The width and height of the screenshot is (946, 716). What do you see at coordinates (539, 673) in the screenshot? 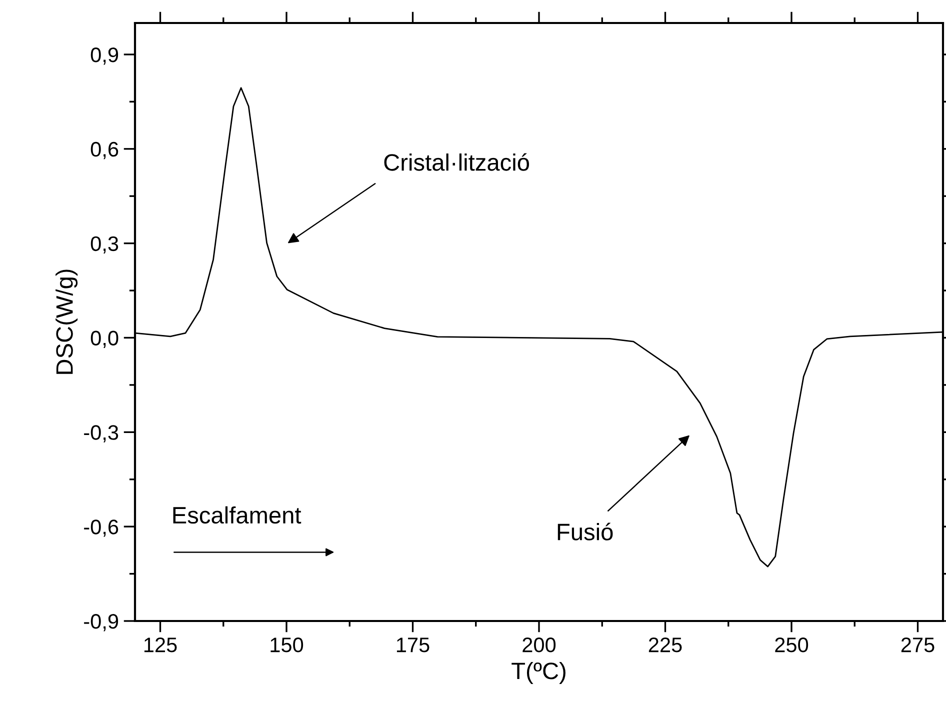
I see `x-axis-title: T(ºC)` at bounding box center [539, 673].